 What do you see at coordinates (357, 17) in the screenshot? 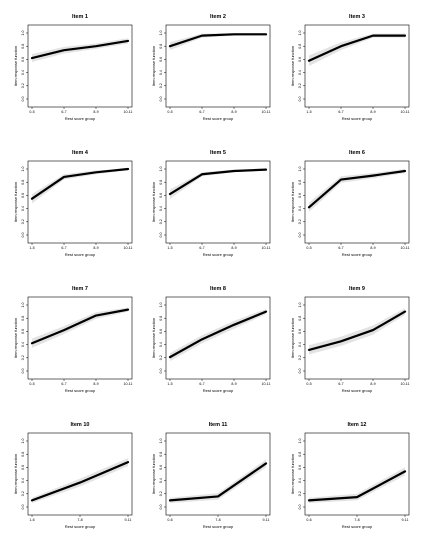
I see `panel-title: Item 3` at bounding box center [357, 17].